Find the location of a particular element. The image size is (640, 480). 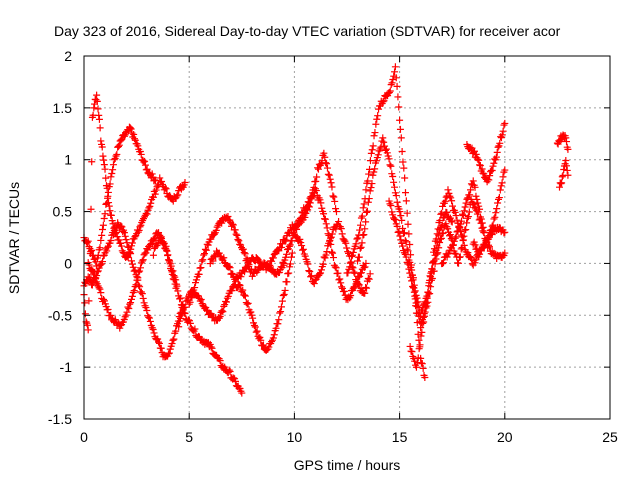

series-sat-q is located at coordinates (489, 212).